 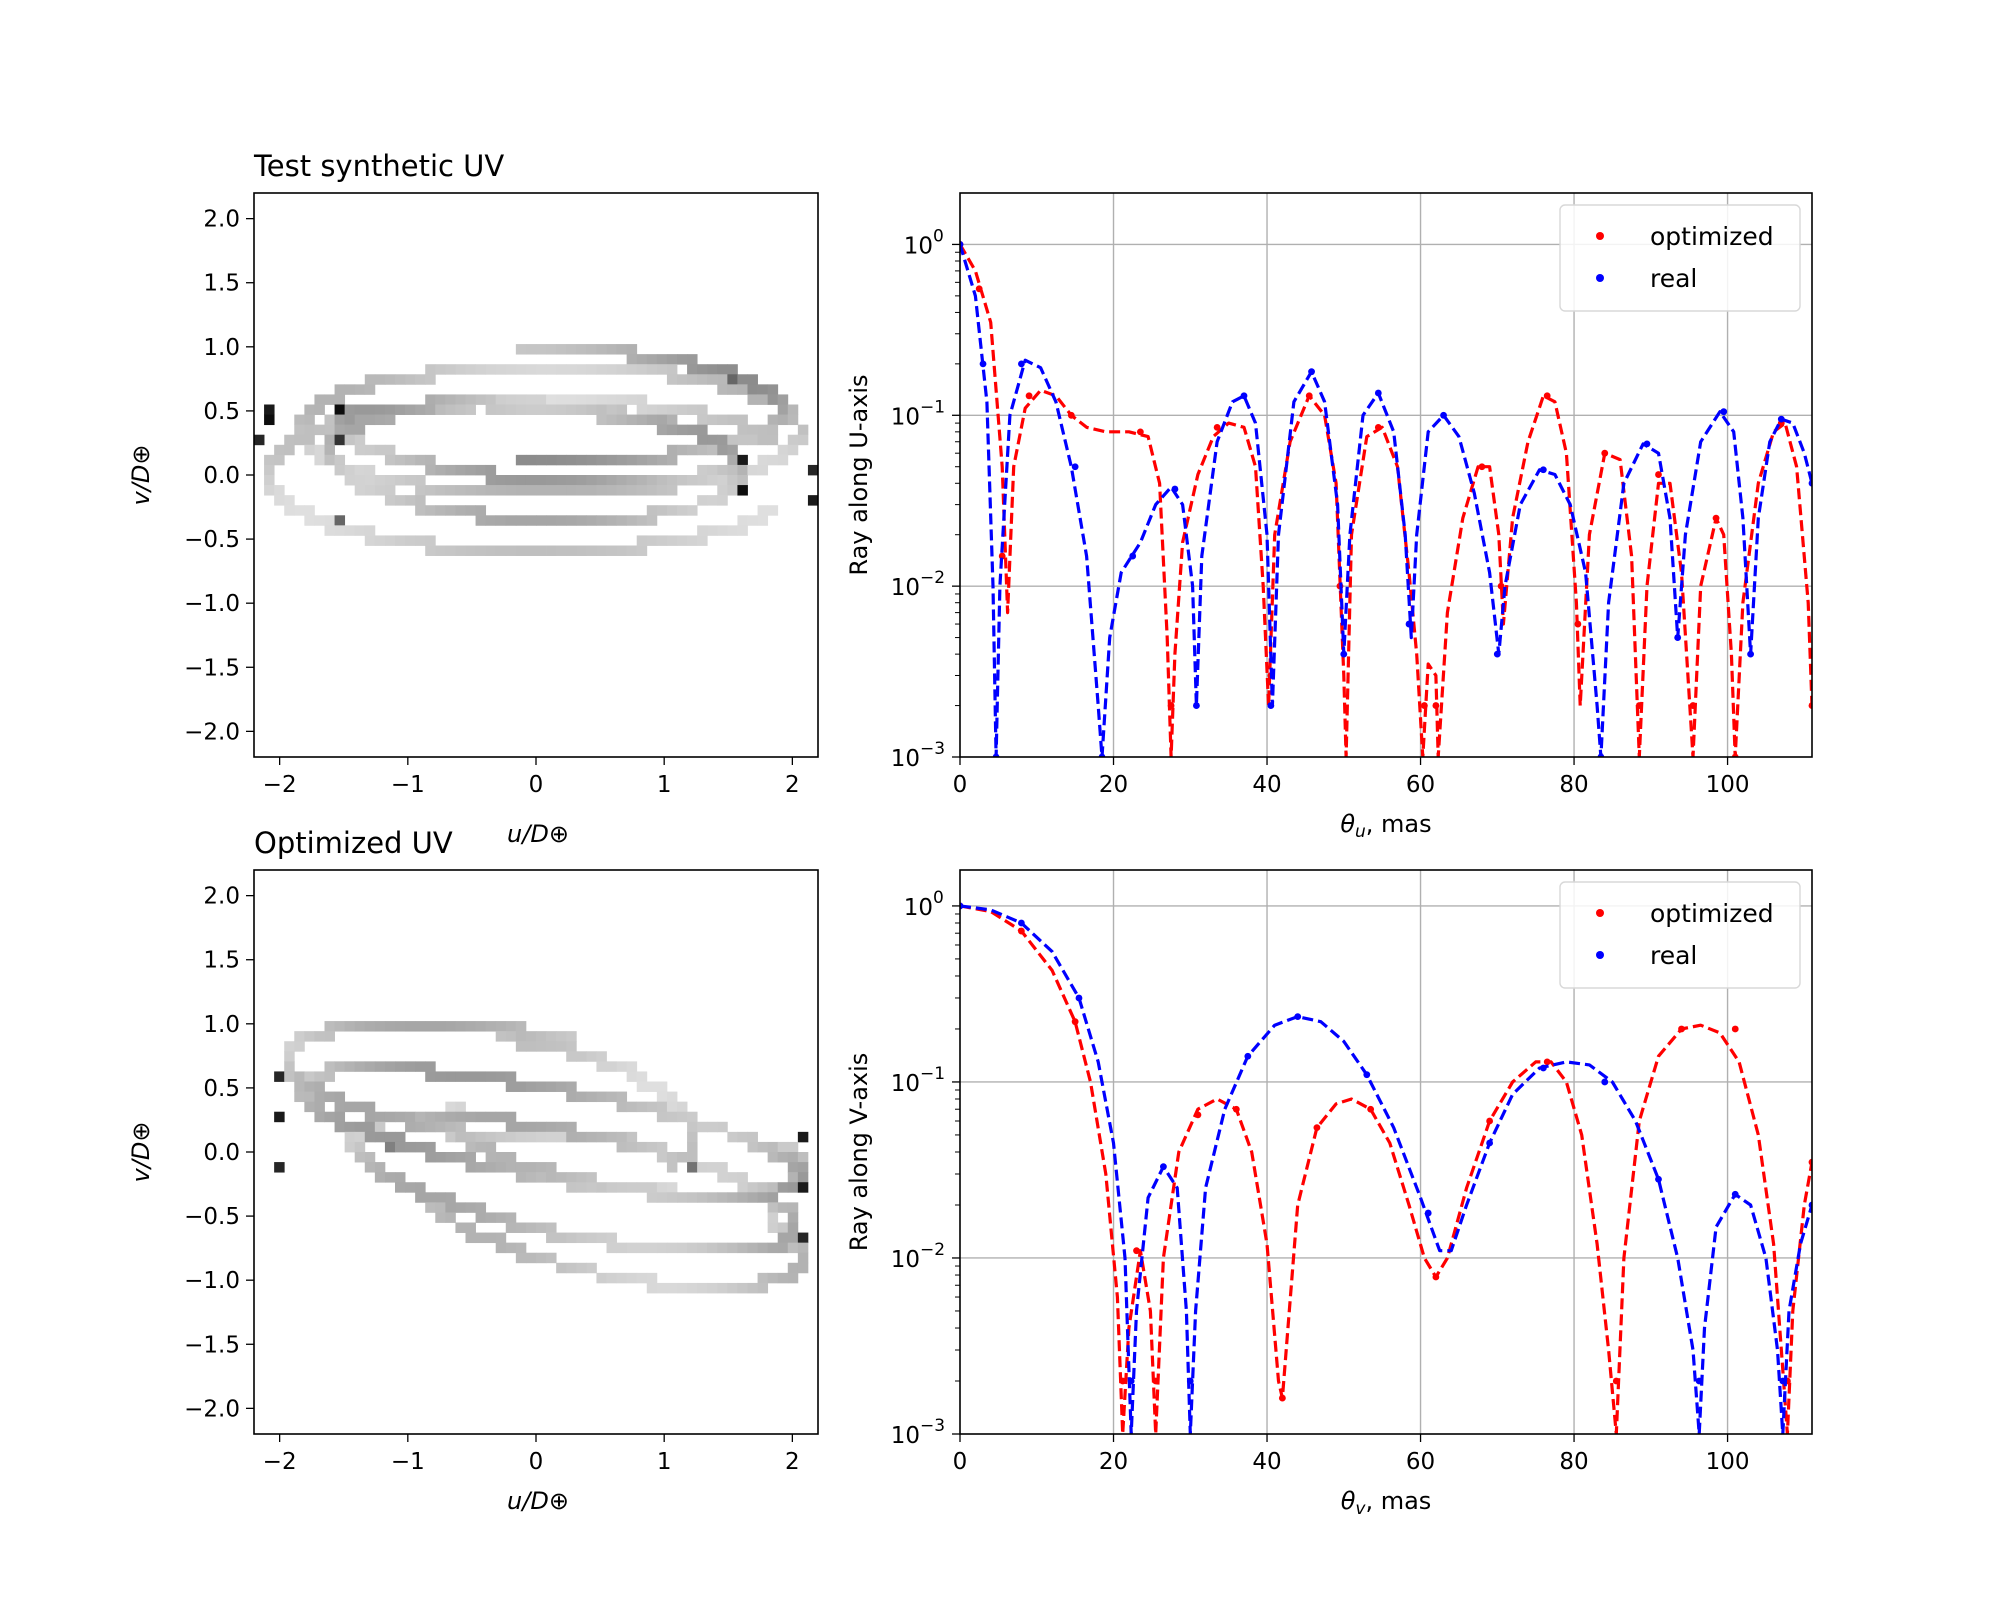 What do you see at coordinates (1113, 1462) in the screenshot?
I see `x-tick-label: 20` at bounding box center [1113, 1462].